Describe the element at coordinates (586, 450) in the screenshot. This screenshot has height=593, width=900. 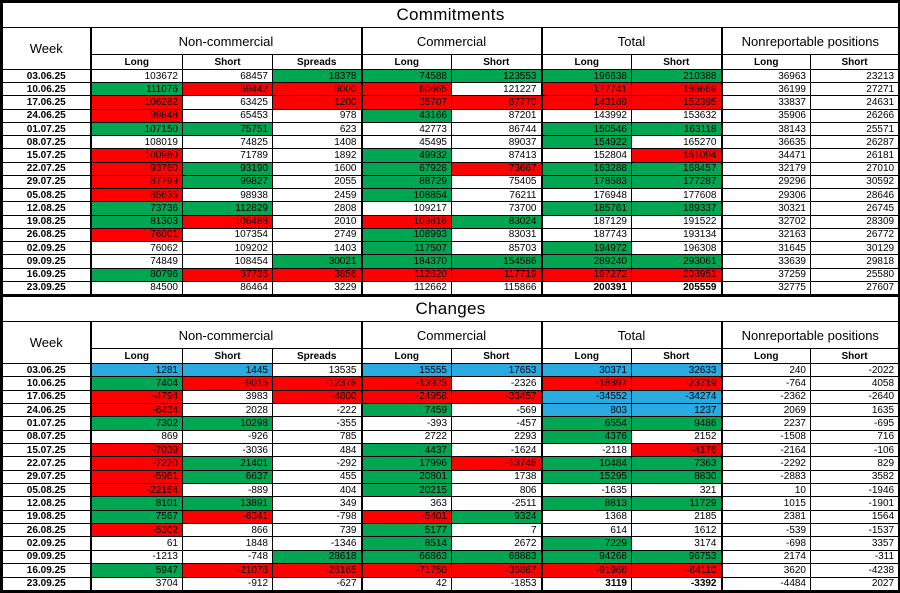
I see `data-cell: -2118` at that location.